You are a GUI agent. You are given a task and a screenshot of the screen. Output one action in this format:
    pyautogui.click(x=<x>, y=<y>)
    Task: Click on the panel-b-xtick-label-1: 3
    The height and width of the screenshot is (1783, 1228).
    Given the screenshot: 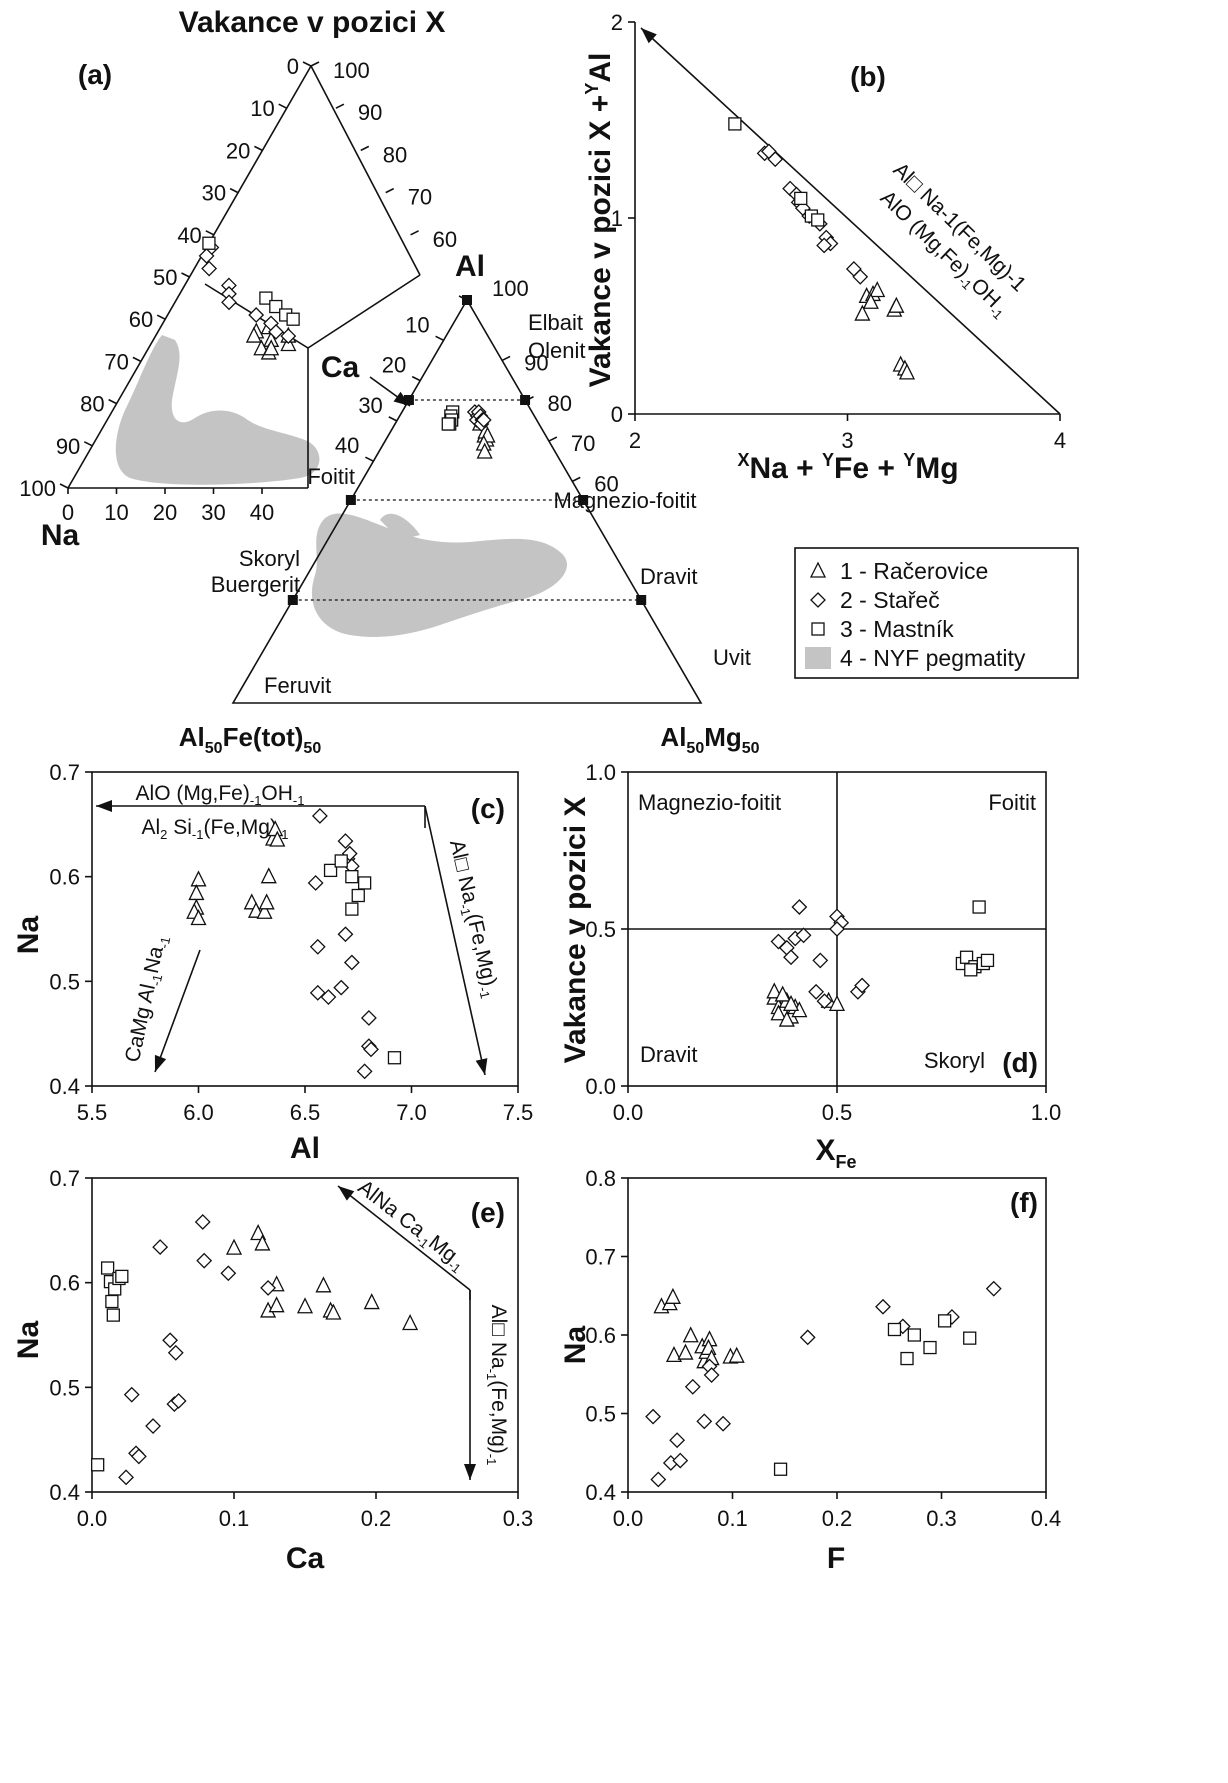 What is the action you would take?
    pyautogui.click(x=847, y=440)
    